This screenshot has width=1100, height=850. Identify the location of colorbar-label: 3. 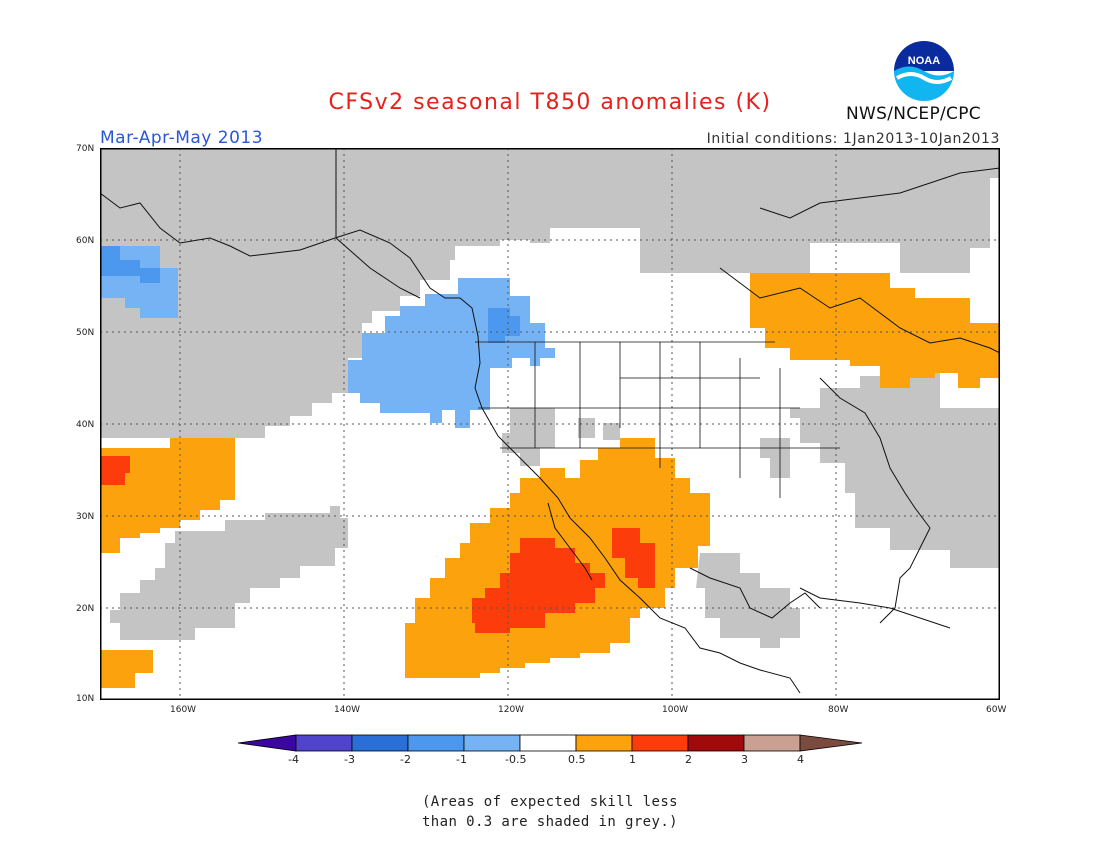
(744, 759).